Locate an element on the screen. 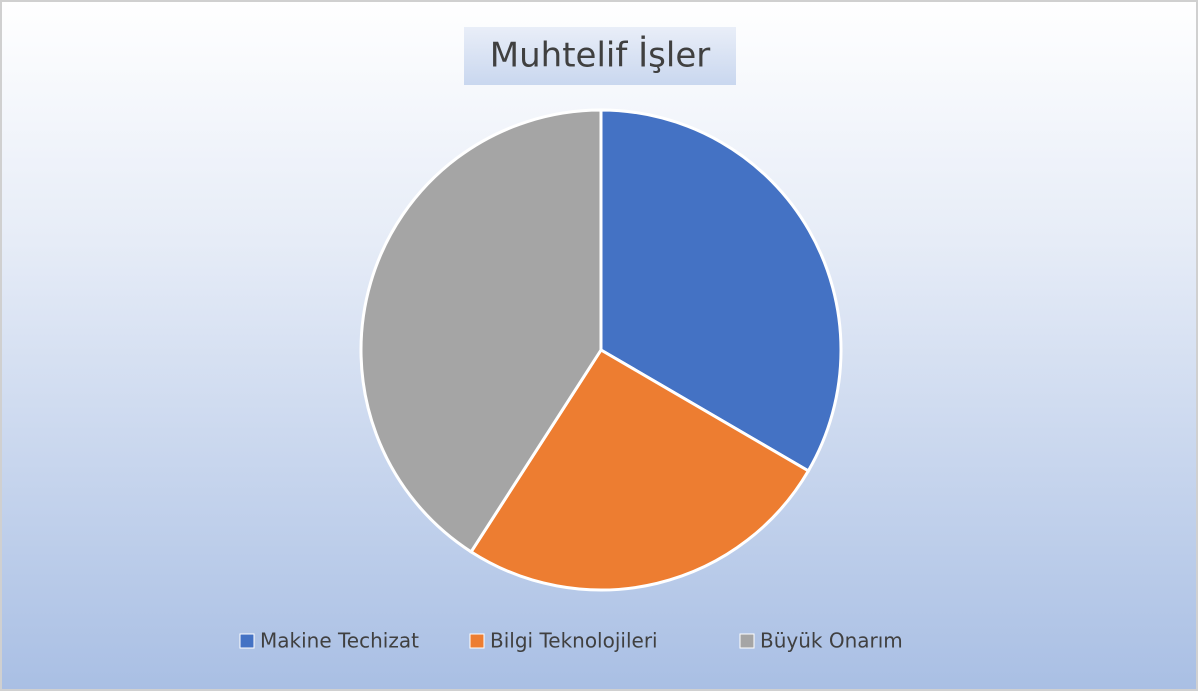 The width and height of the screenshot is (1198, 691). title-box is located at coordinates (600, 56).